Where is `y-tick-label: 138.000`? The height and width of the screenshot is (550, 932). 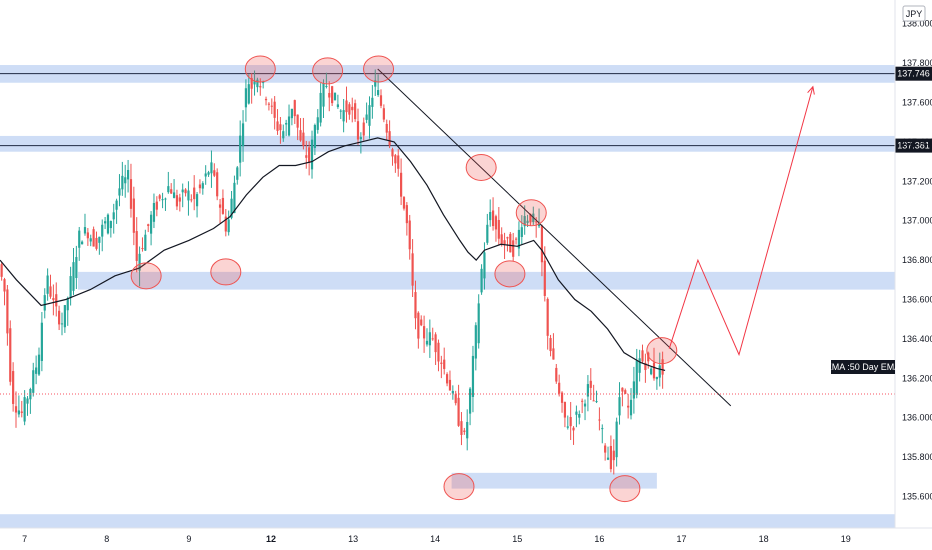 y-tick-label: 138.000 is located at coordinates (917, 24).